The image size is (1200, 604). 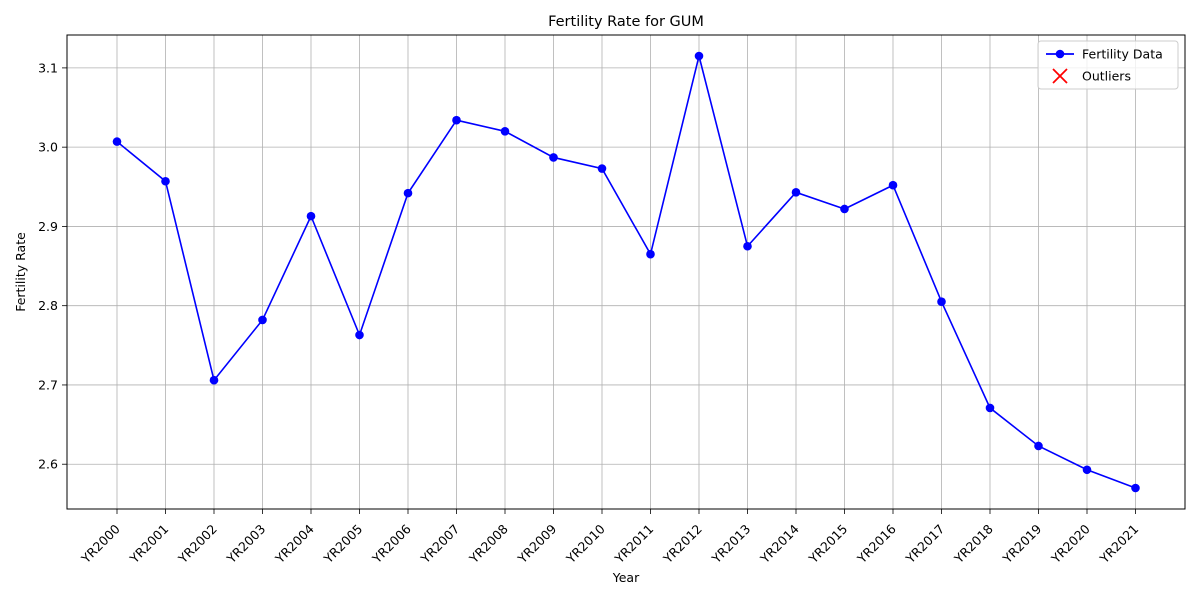 I want to click on x-tick-label: YR2008, so click(x=488, y=543).